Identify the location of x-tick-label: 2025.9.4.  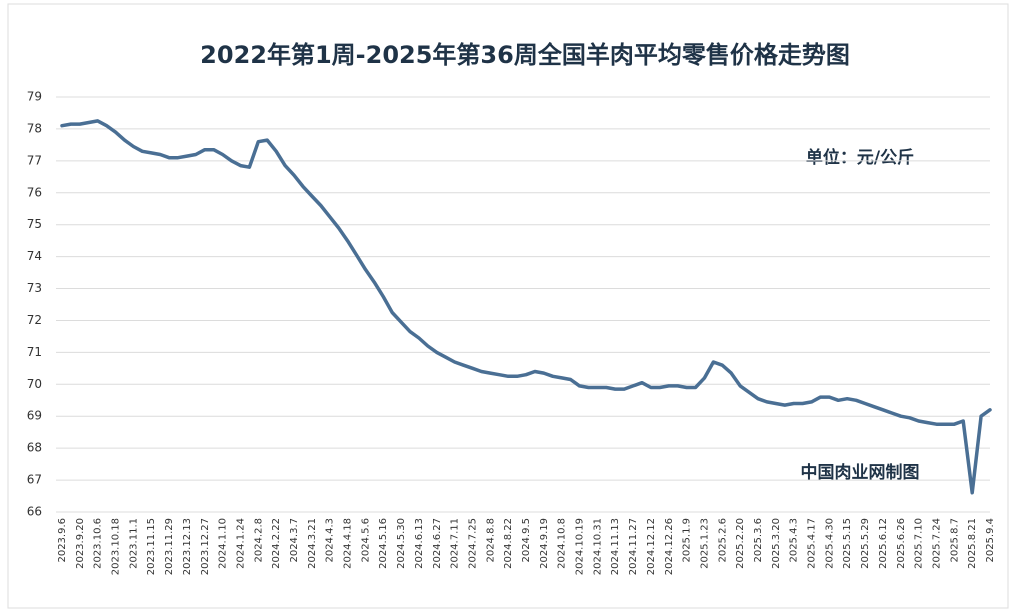
(990, 540).